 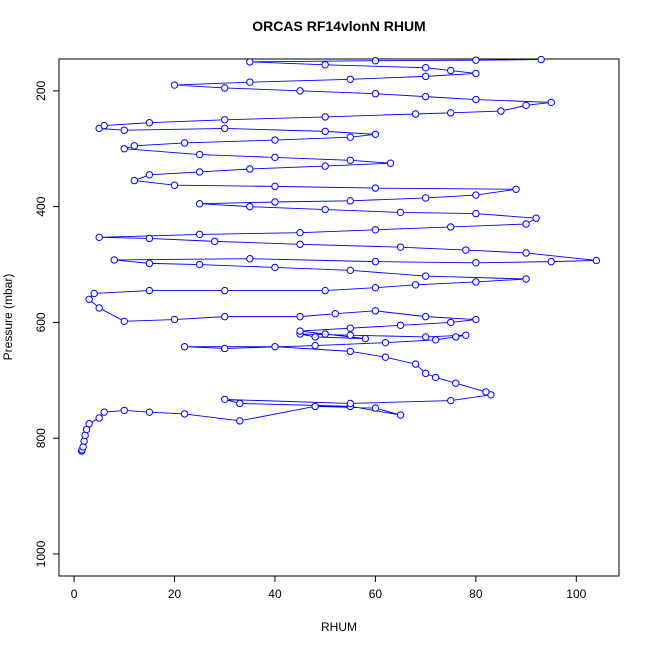 I want to click on x-tick-label: 0, so click(x=74, y=594).